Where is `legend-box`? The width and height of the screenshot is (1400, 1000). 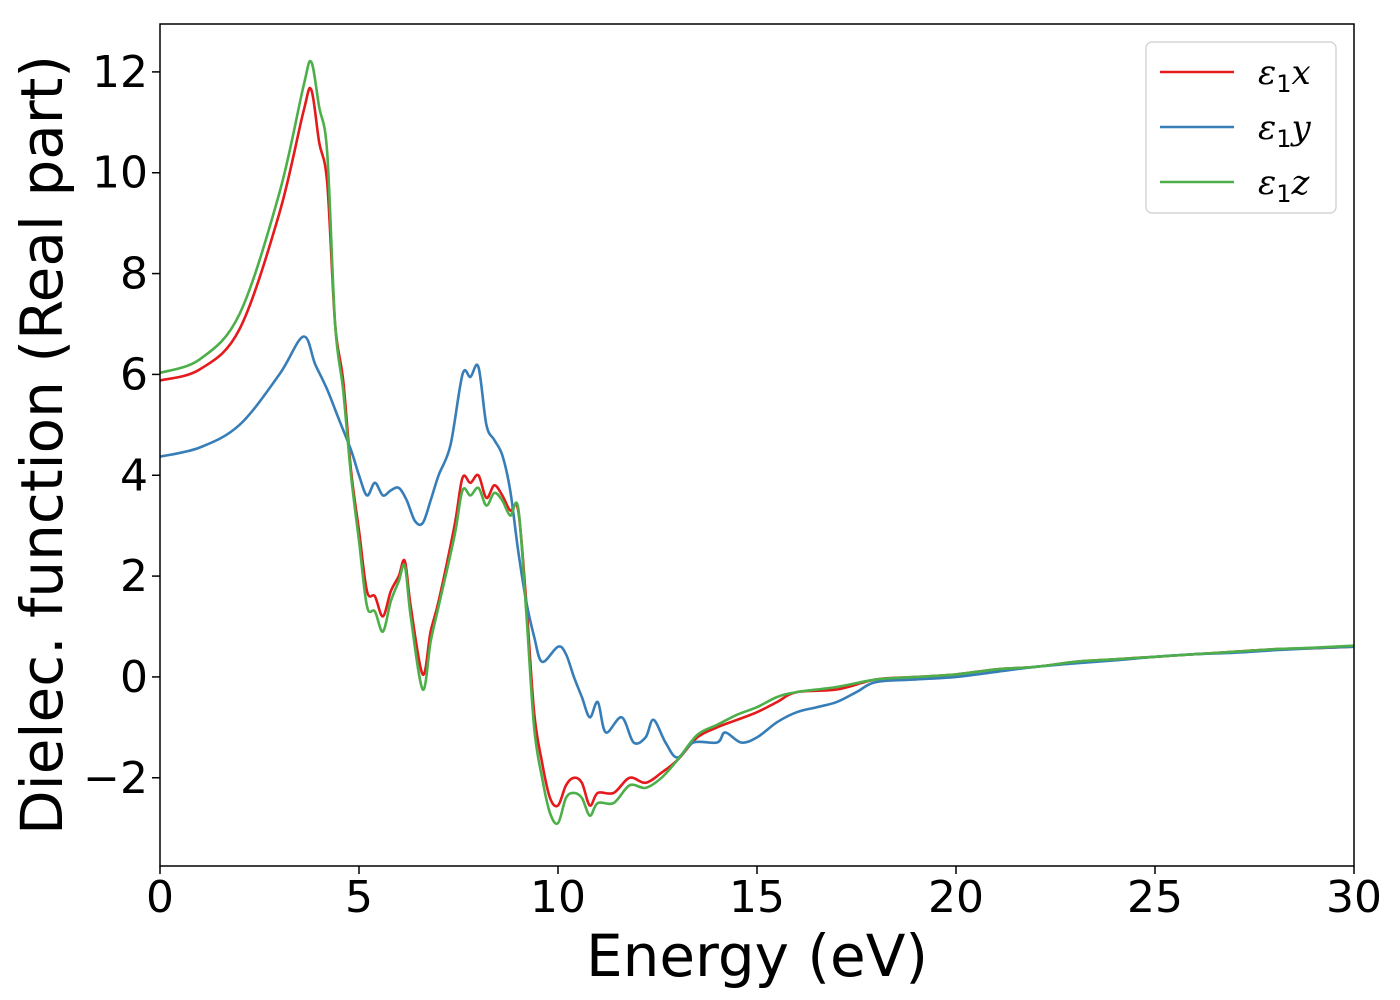 legend-box is located at coordinates (1241, 127).